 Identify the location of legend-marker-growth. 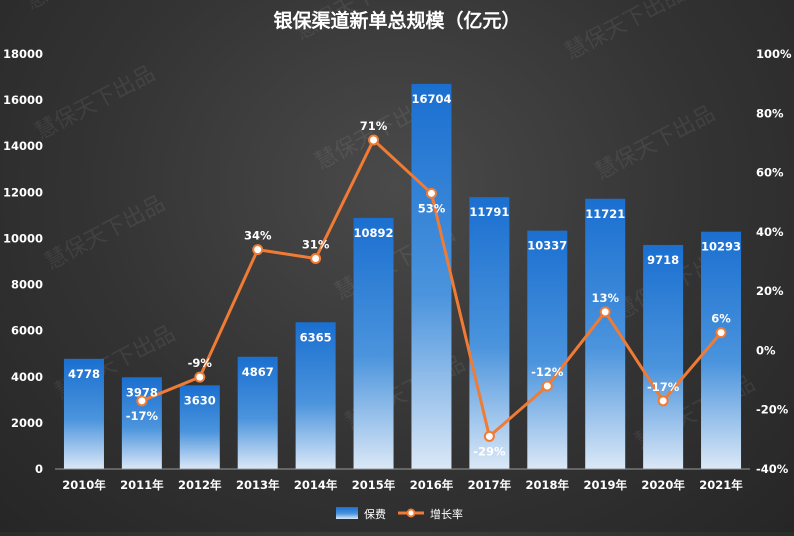
(411, 513).